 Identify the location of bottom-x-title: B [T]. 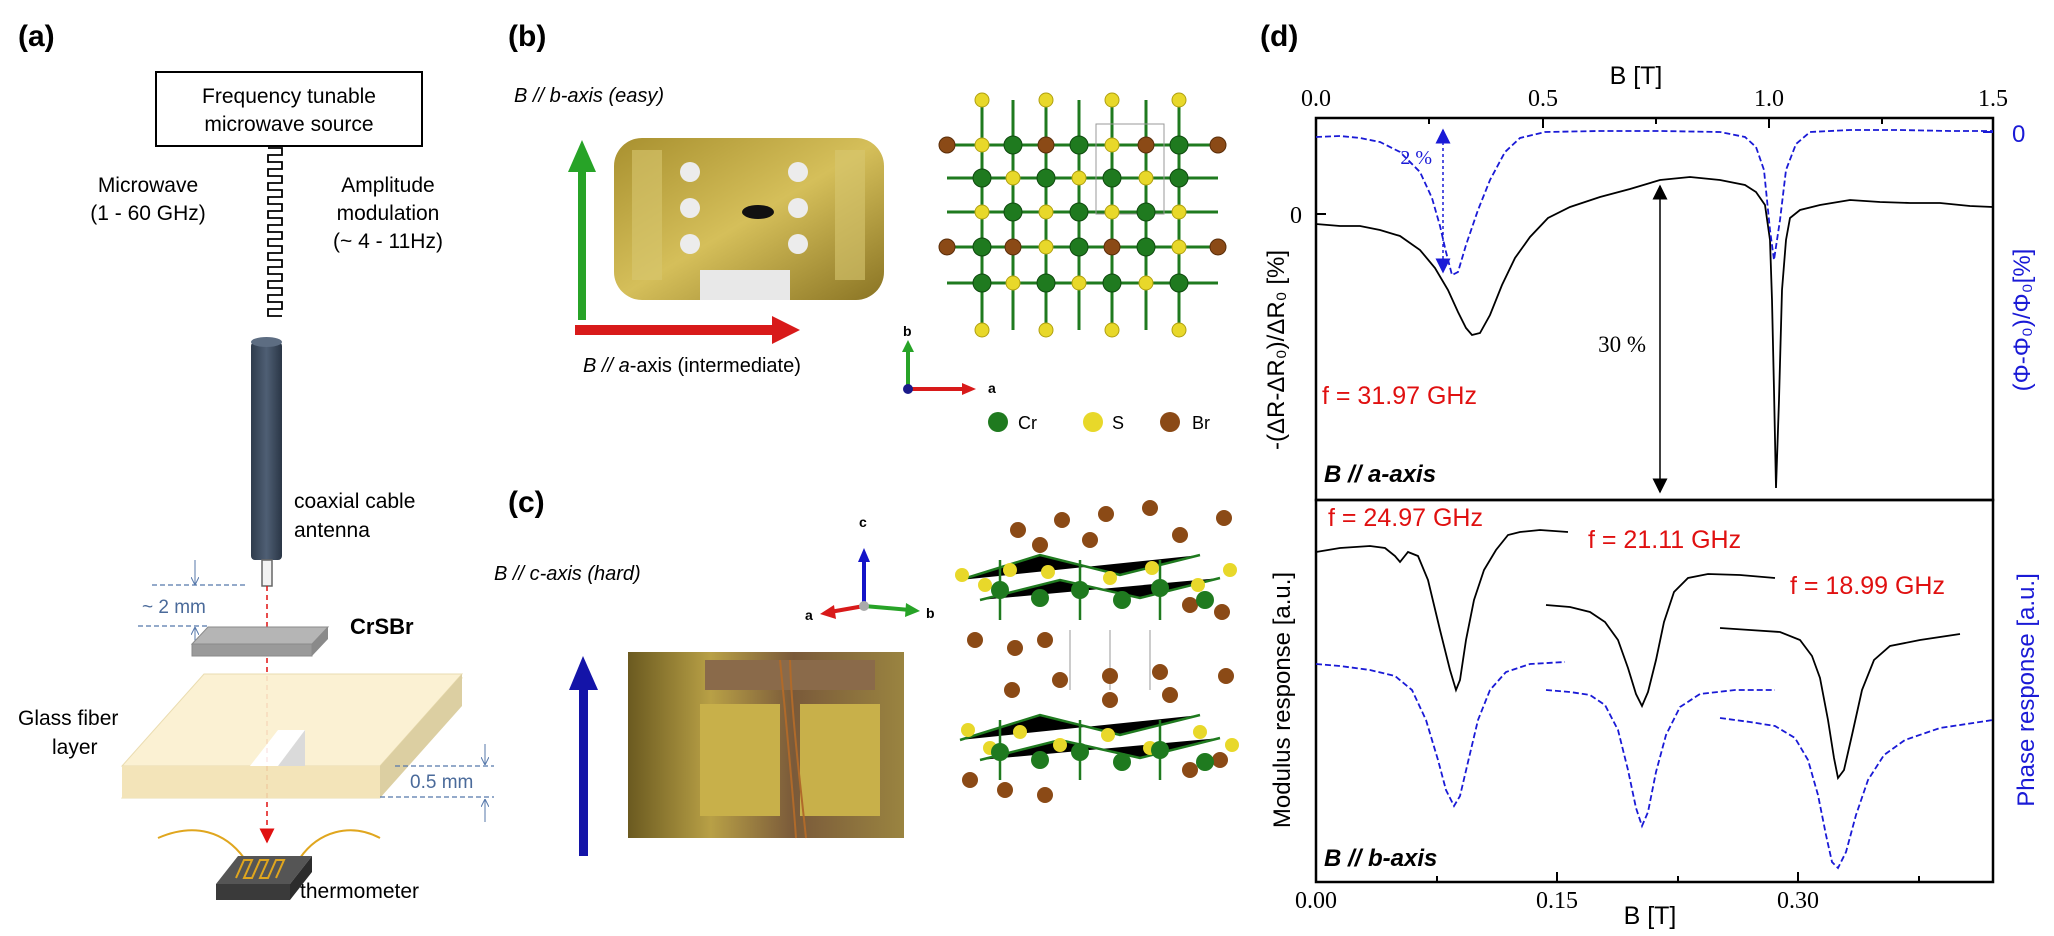
(1650, 916).